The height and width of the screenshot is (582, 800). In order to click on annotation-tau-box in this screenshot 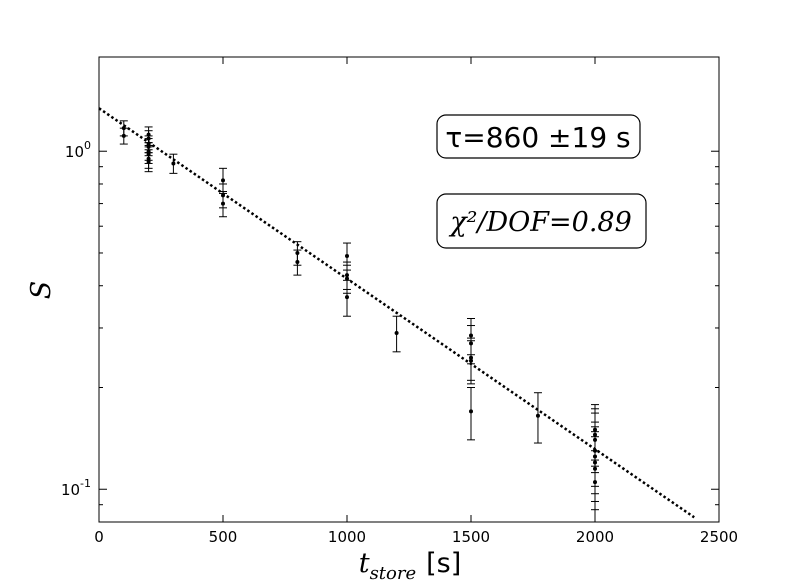, I will do `click(538, 136)`.